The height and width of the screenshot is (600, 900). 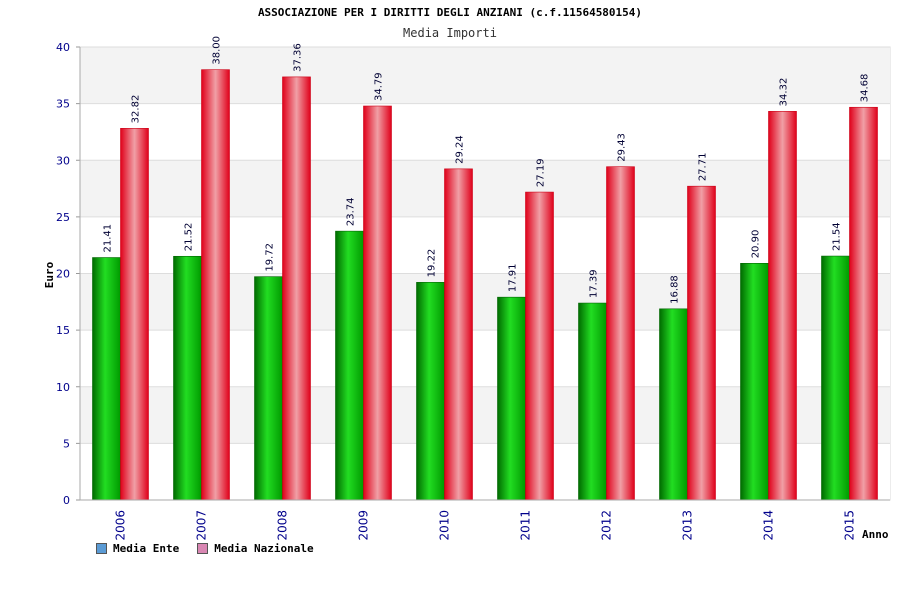 I want to click on data-label: 38.00, so click(x=217, y=50).